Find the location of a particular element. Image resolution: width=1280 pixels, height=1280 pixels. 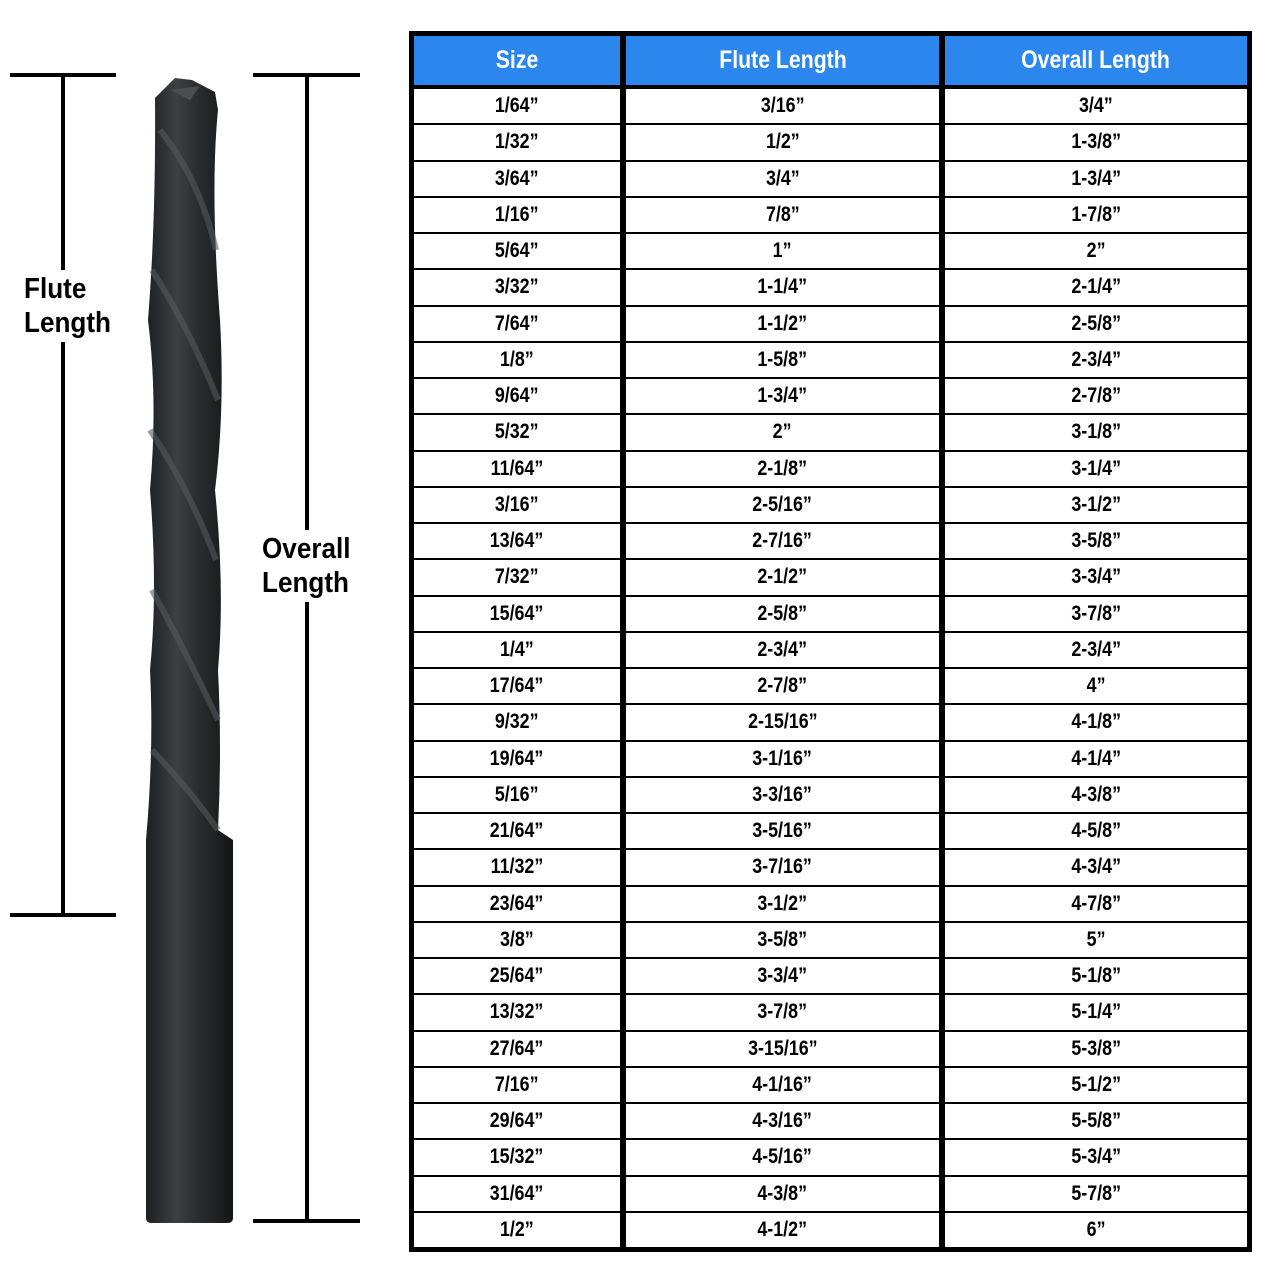

cell-text: 3/32” is located at coordinates (517, 287).